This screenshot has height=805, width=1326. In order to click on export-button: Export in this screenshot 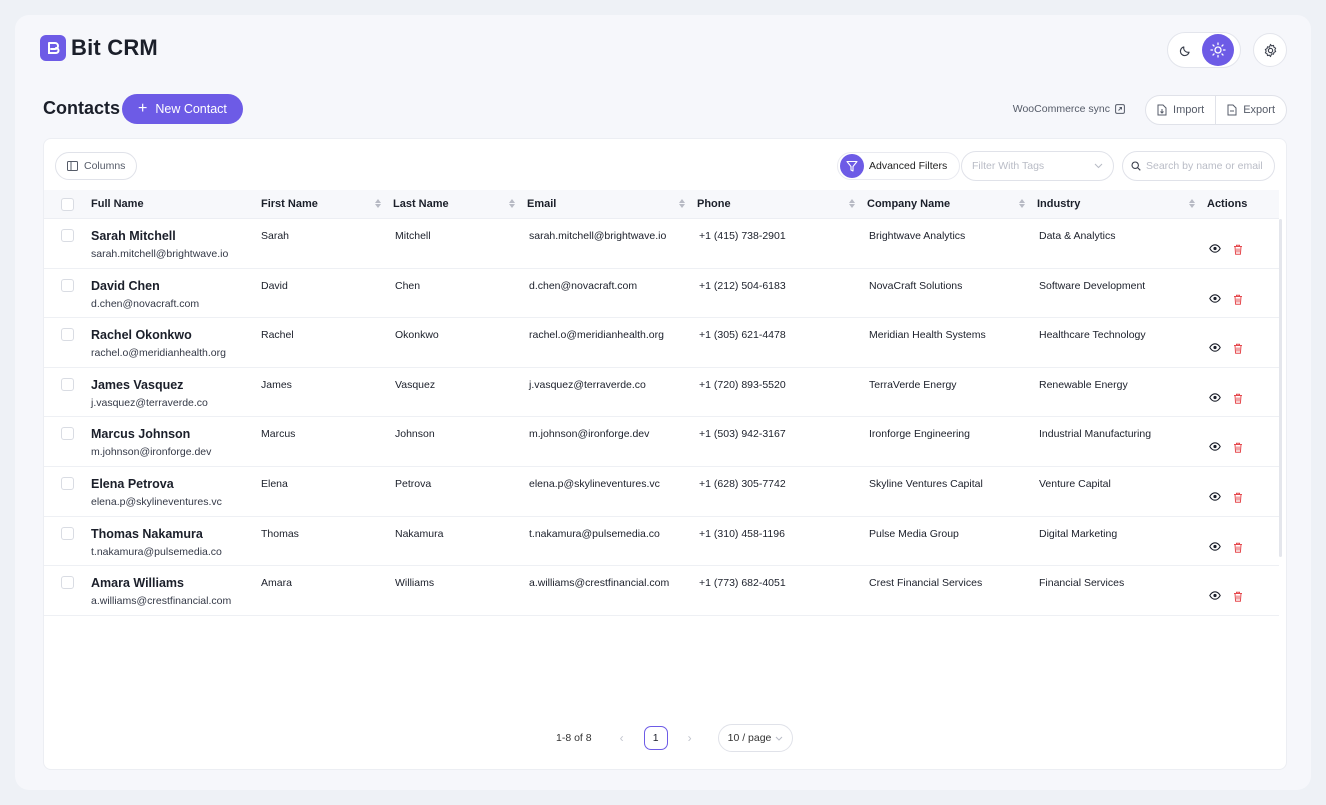, I will do `click(1250, 110)`.